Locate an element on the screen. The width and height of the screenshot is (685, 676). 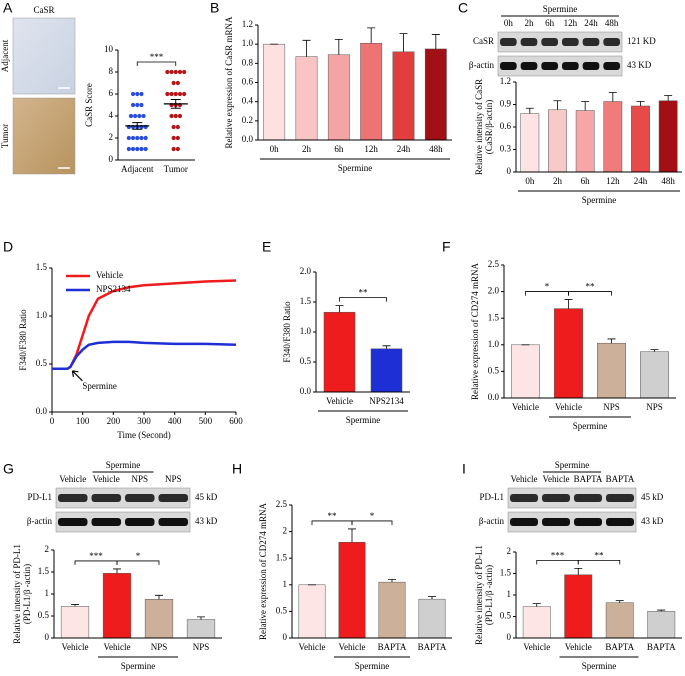
blot-size-label: 45 kD is located at coordinates (206, 497).